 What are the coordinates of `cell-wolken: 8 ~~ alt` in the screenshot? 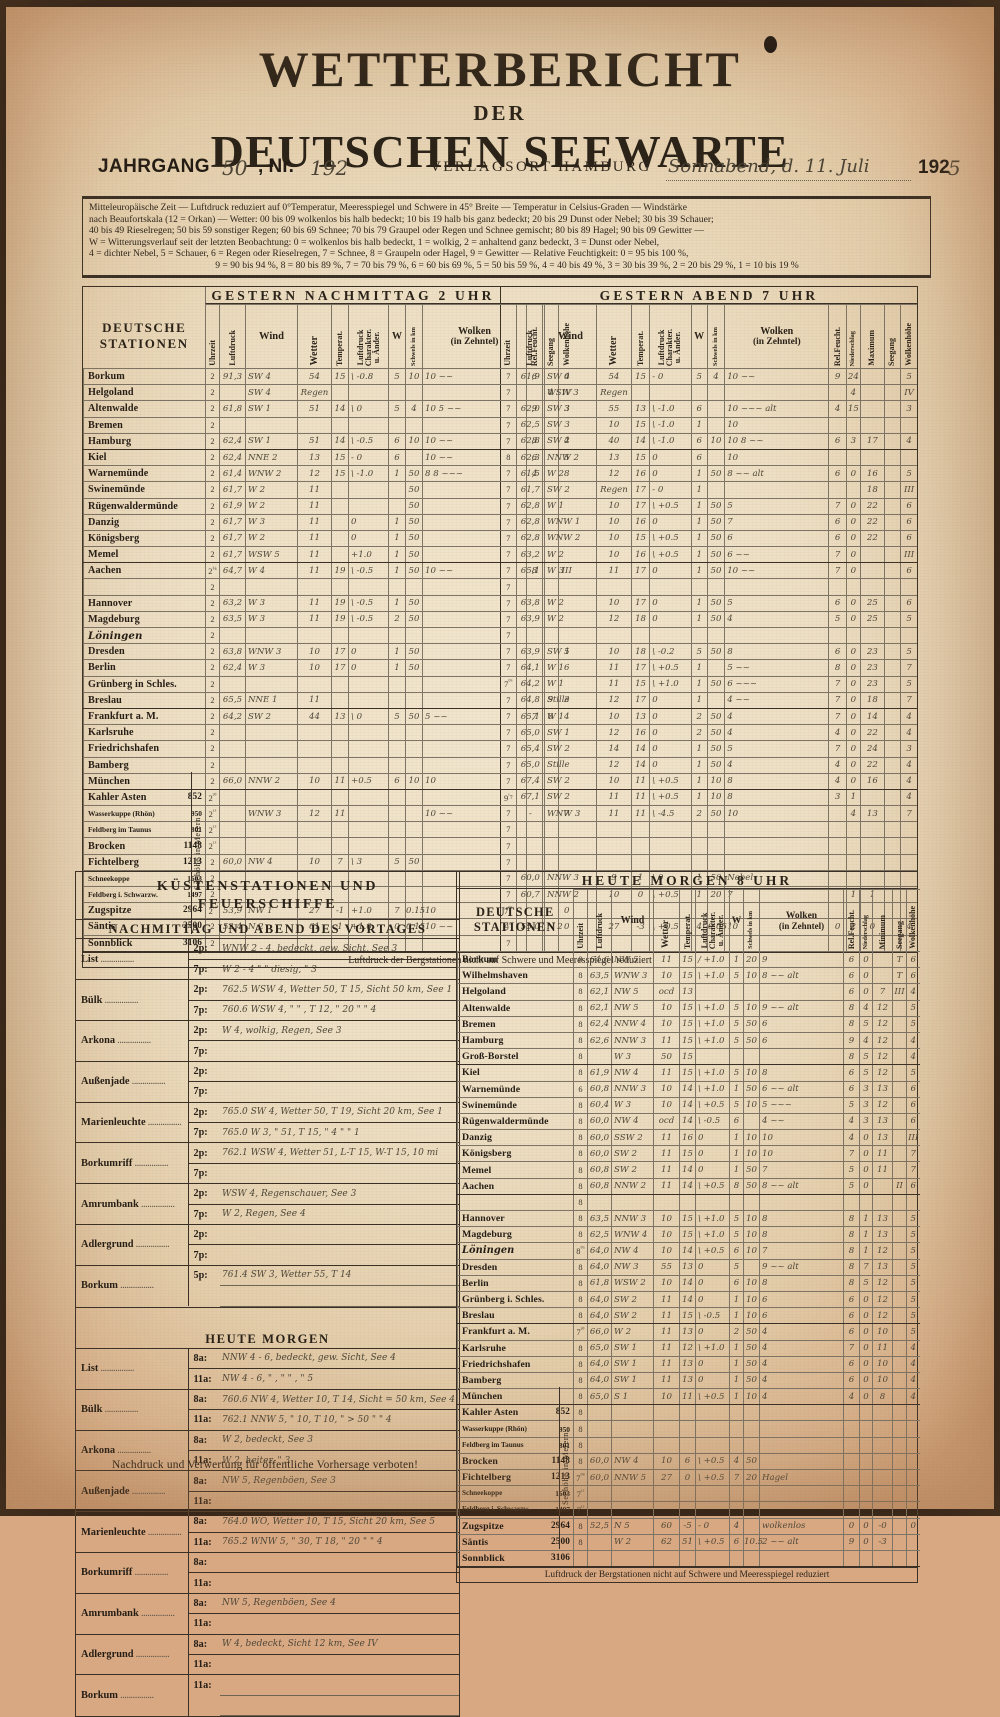 It's located at (801, 976).